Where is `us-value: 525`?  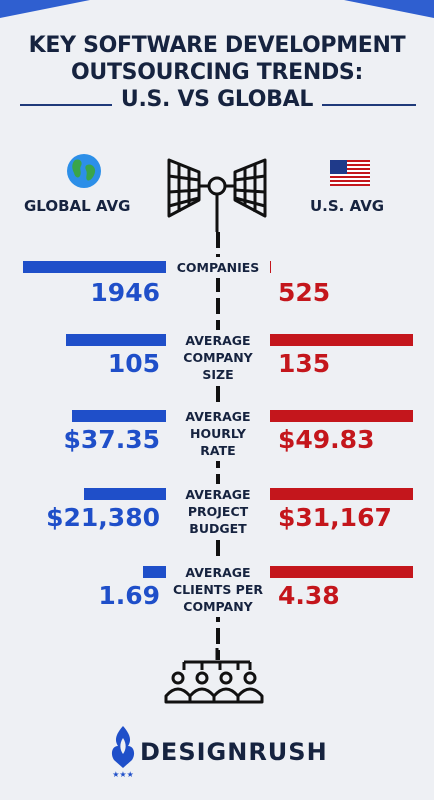
us-value: 525 is located at coordinates (304, 292).